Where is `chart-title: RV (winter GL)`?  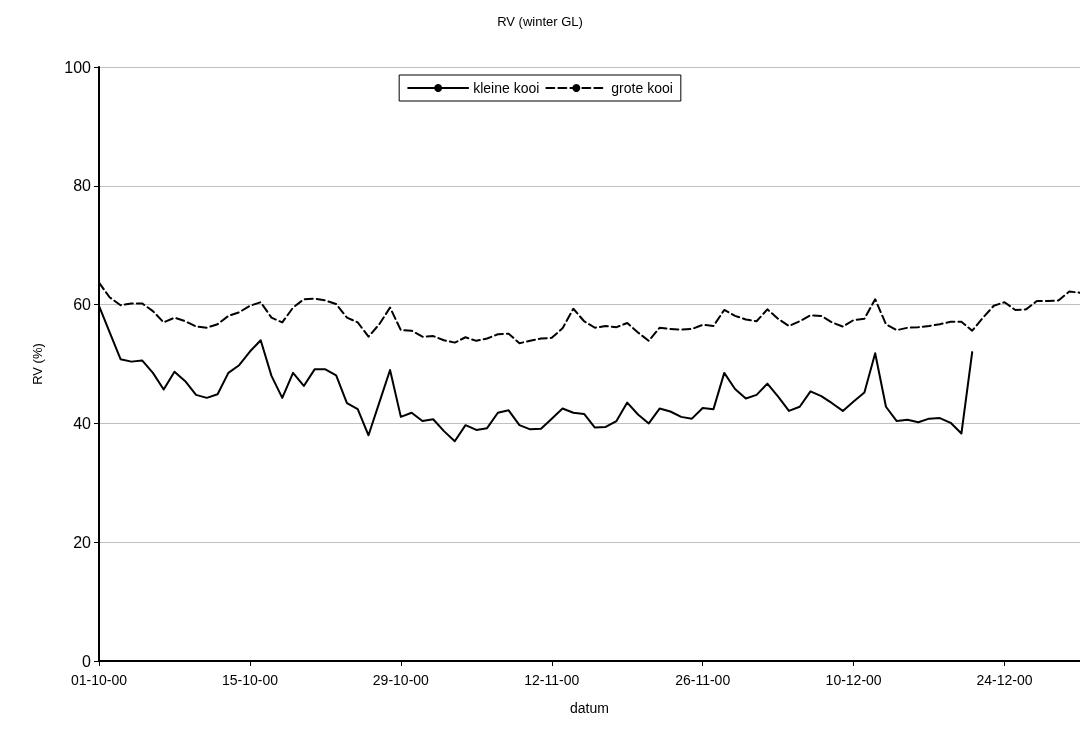 chart-title: RV (winter GL) is located at coordinates (540, 21).